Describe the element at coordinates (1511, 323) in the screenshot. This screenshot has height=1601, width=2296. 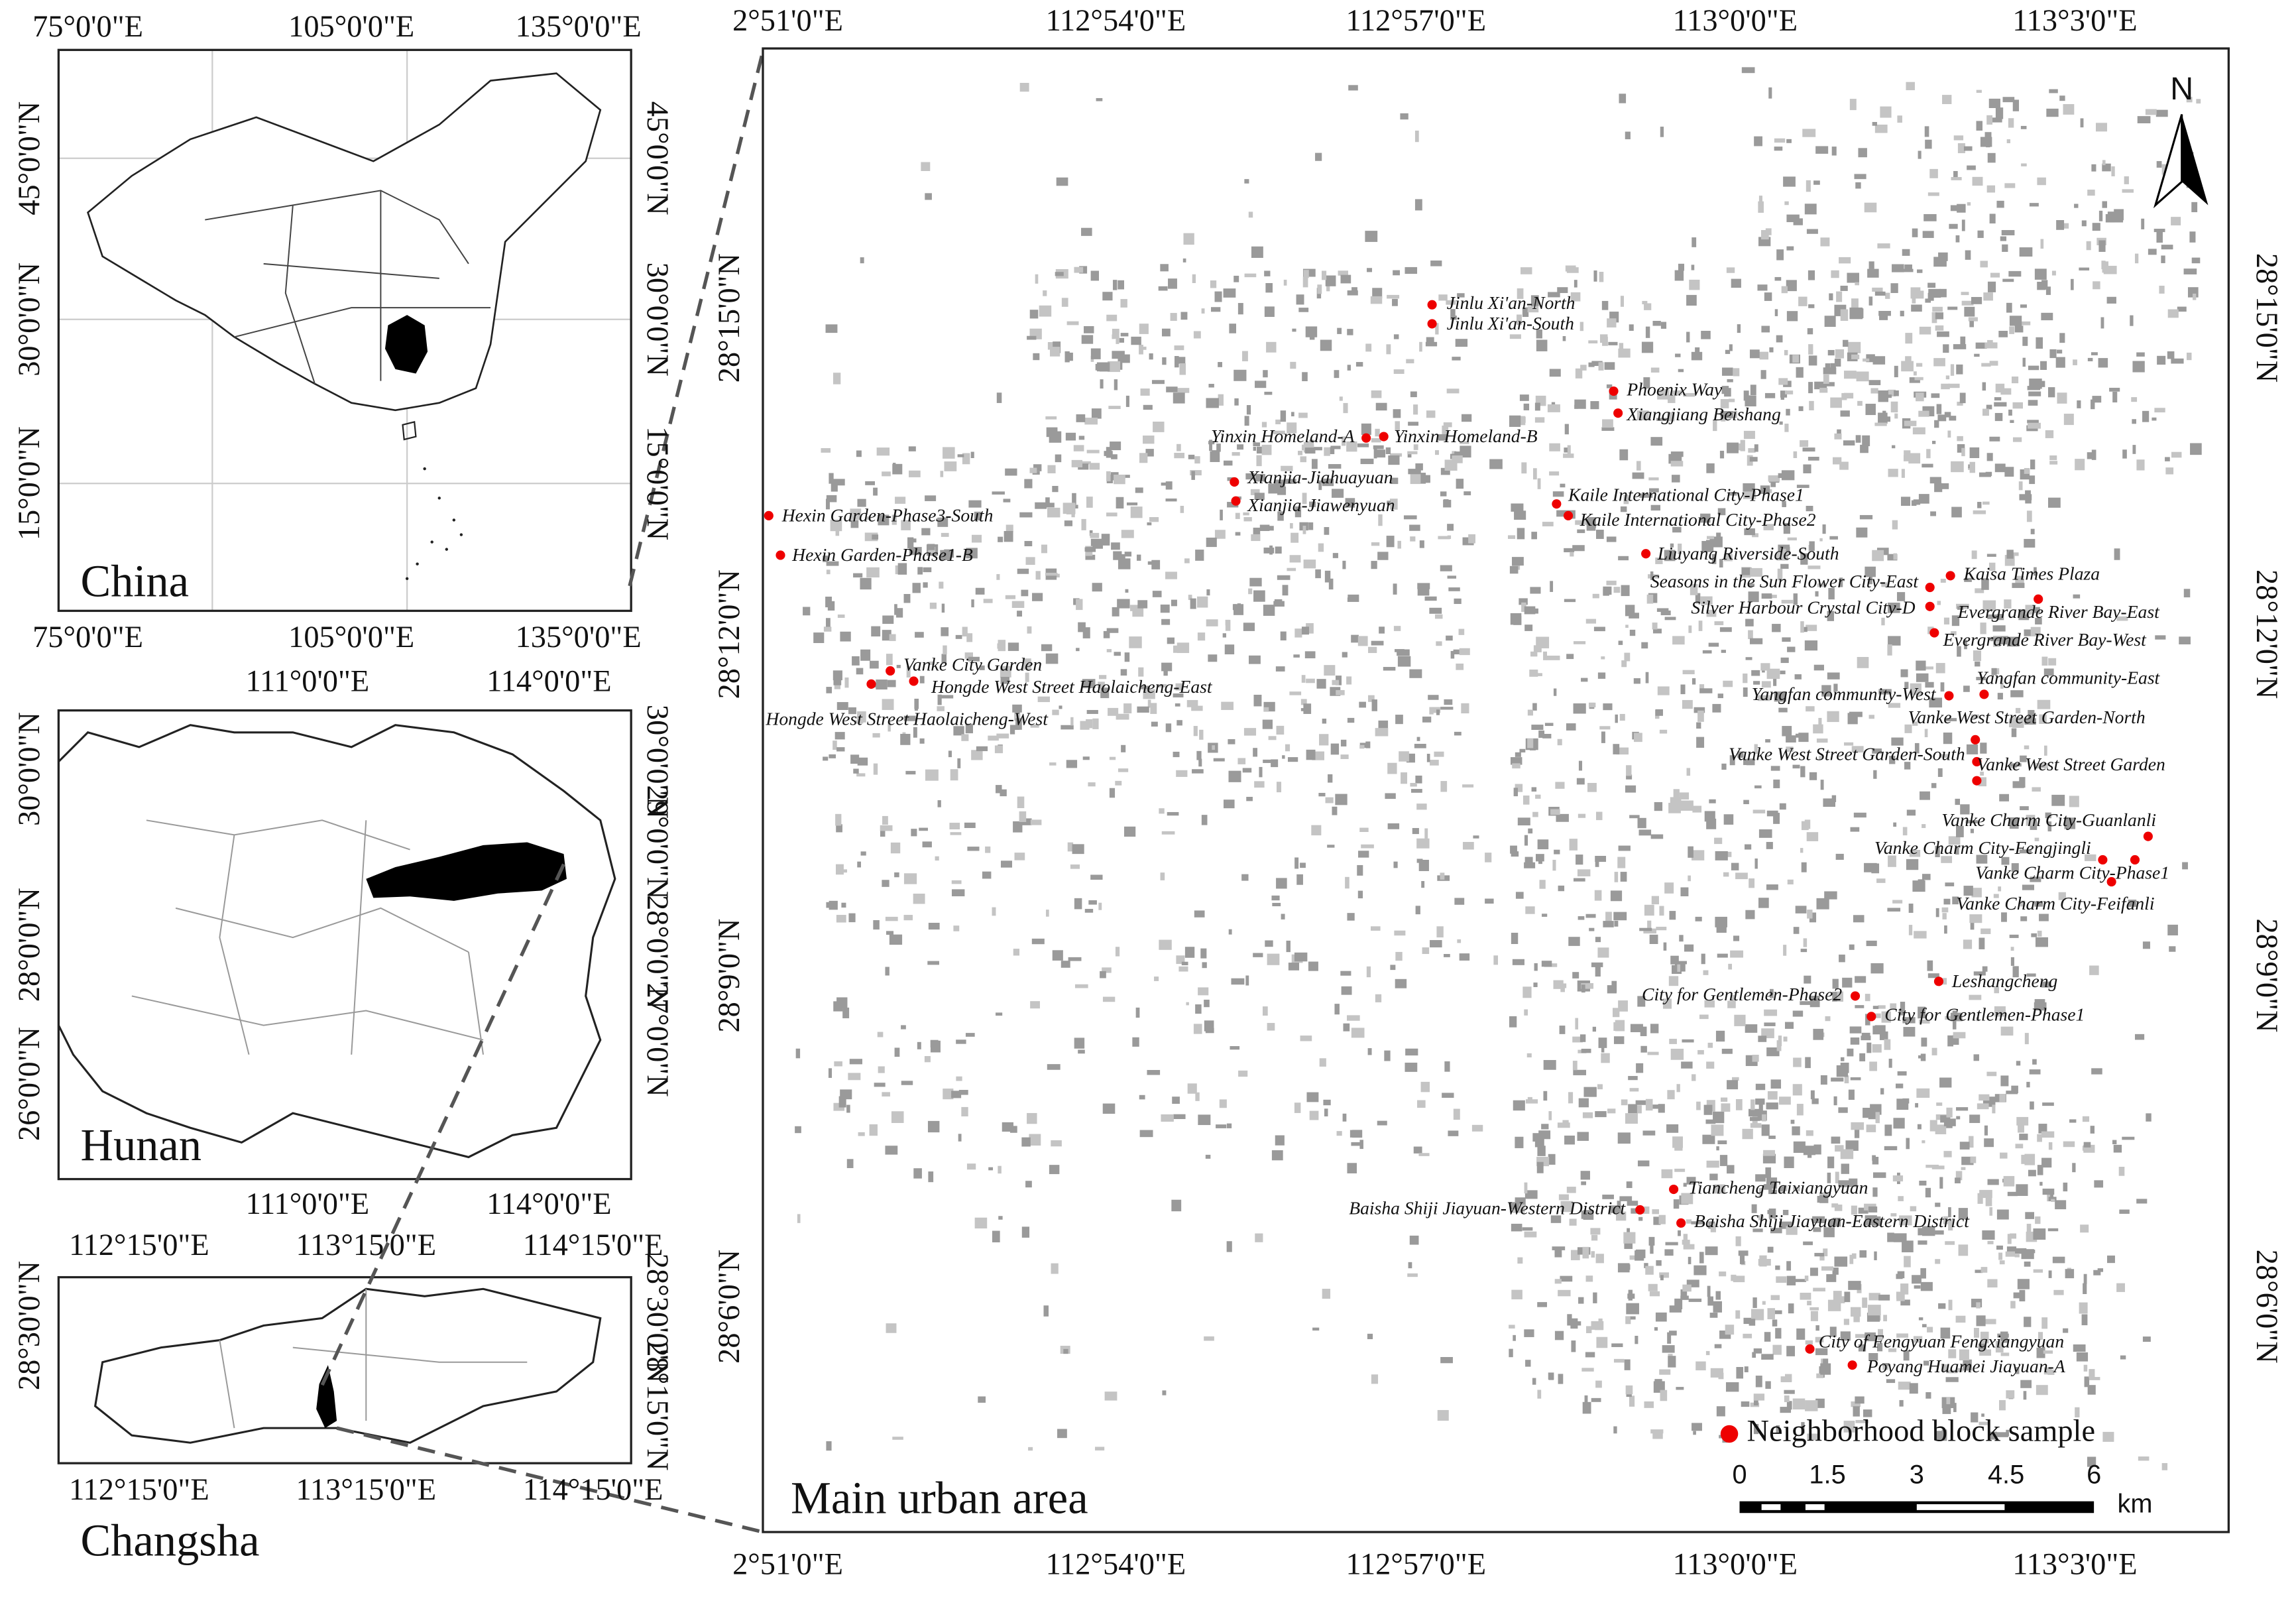
I see `sample-label: Jinlu Xi'an-South` at that location.